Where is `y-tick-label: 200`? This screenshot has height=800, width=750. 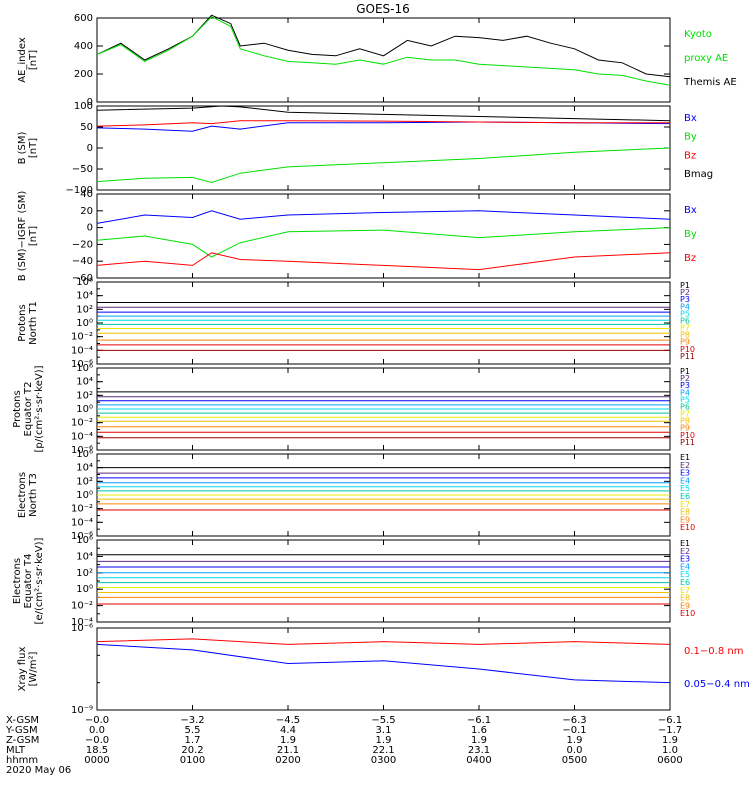 y-tick-label: 200 is located at coordinates (83, 74).